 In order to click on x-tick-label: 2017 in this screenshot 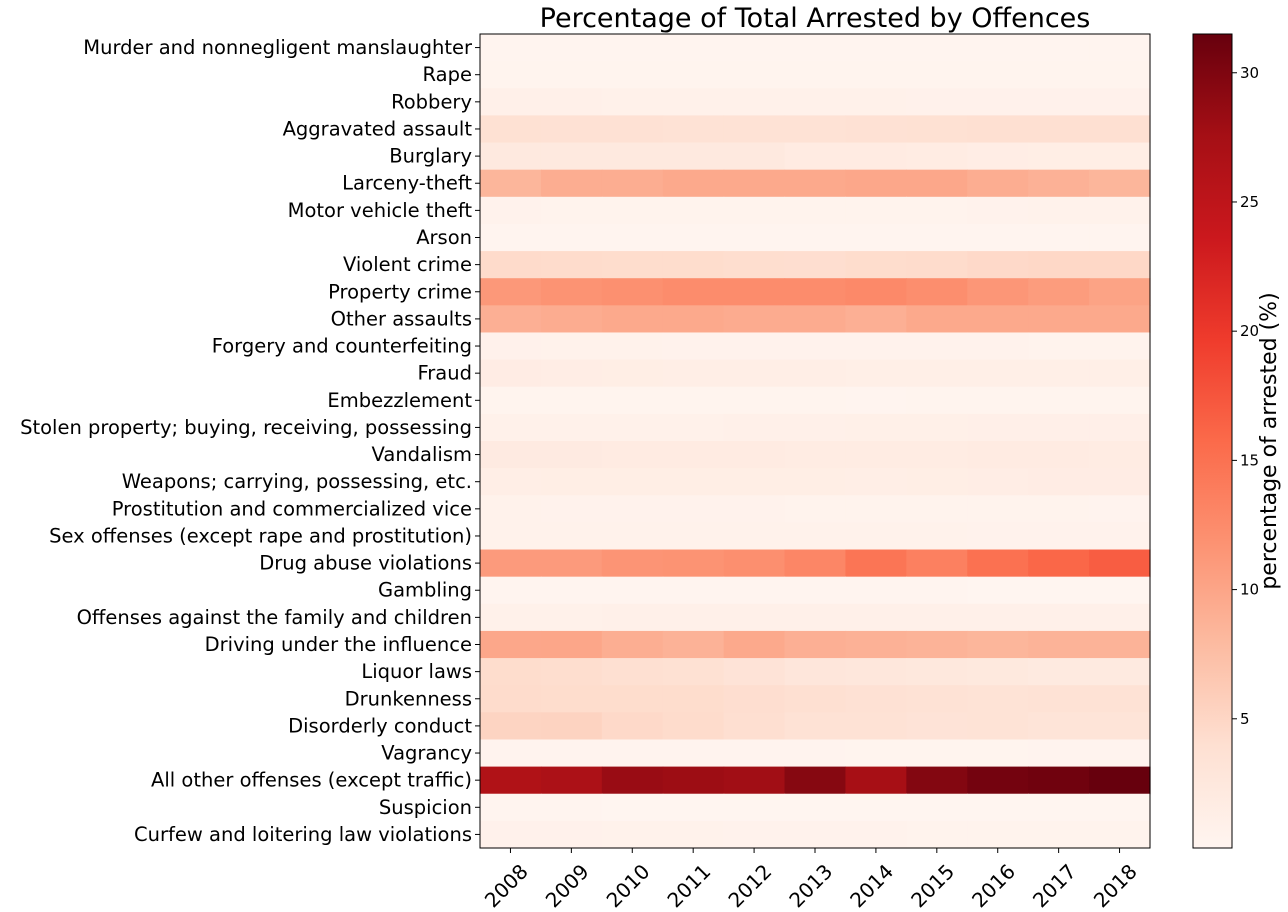, I will do `click(1054, 885)`.